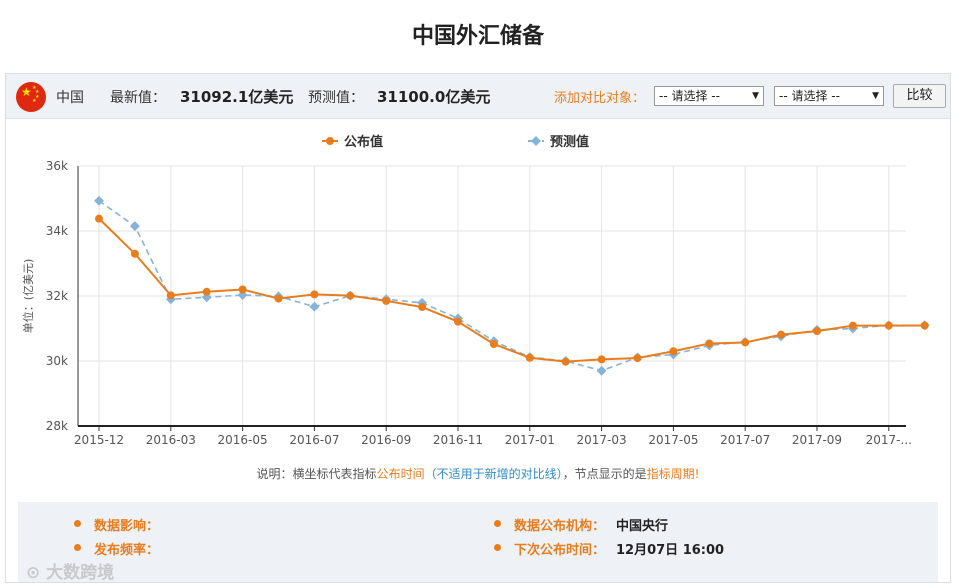 This screenshot has width=956, height=588. I want to click on latest-value-label: 最新值：, so click(138, 98).